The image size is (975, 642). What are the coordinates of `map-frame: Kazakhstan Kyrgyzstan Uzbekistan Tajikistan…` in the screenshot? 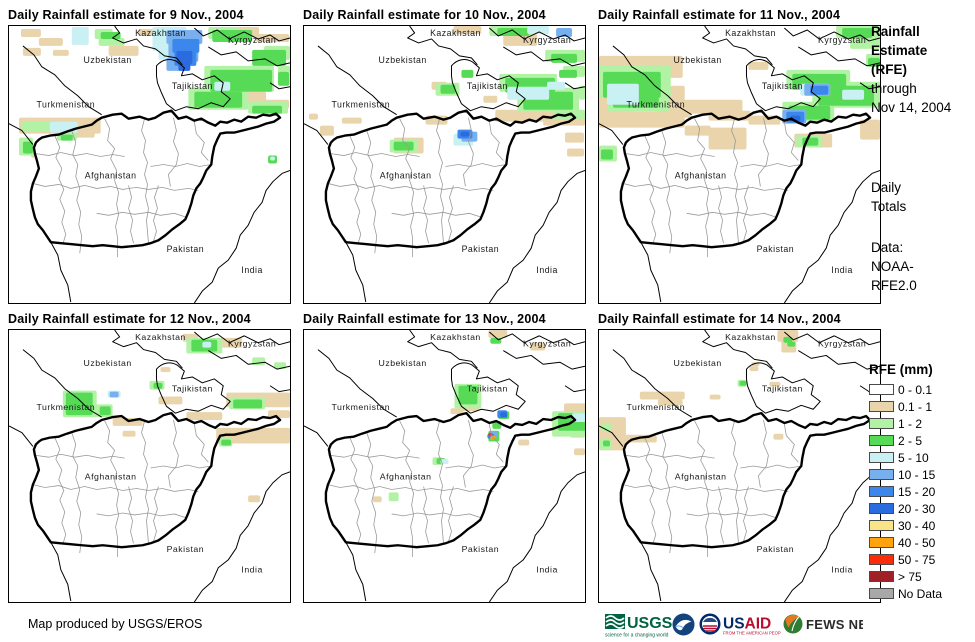 It's located at (444, 164).